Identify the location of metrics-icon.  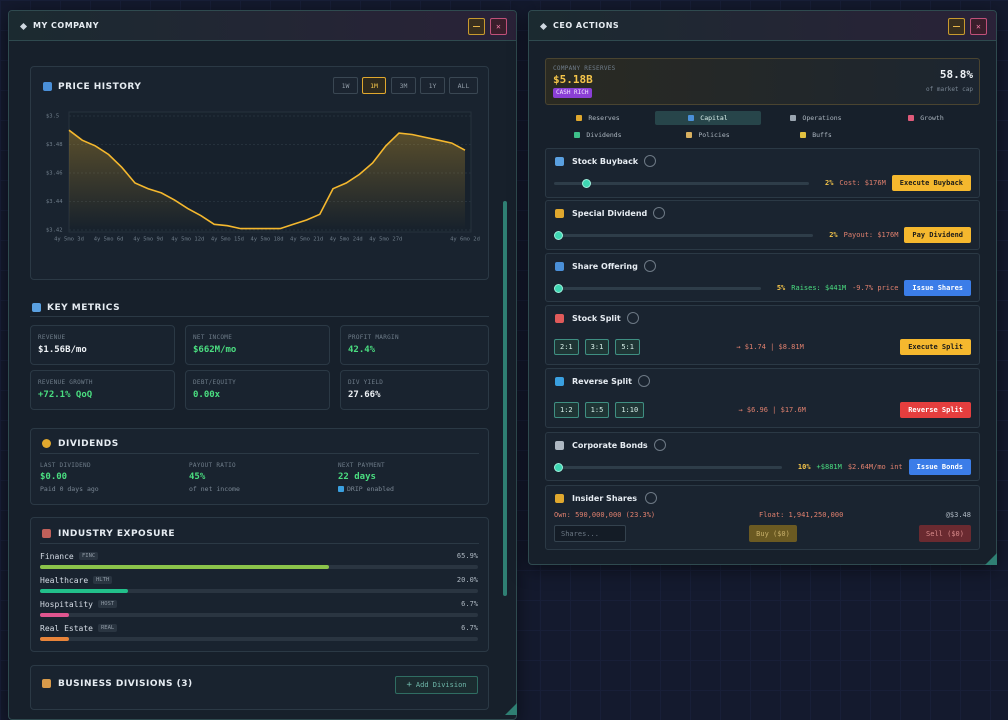
(36, 307).